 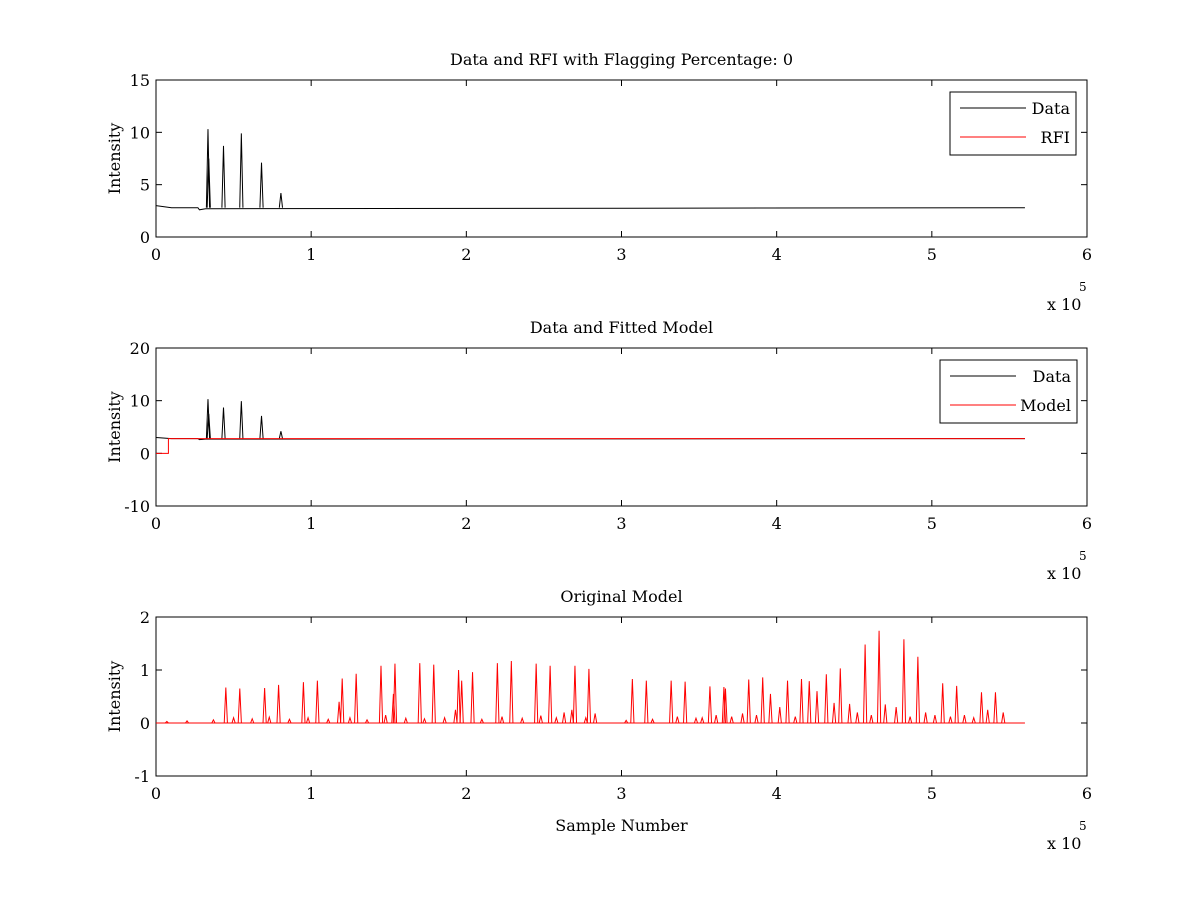 I want to click on x-tick-label: 2, so click(x=466, y=254).